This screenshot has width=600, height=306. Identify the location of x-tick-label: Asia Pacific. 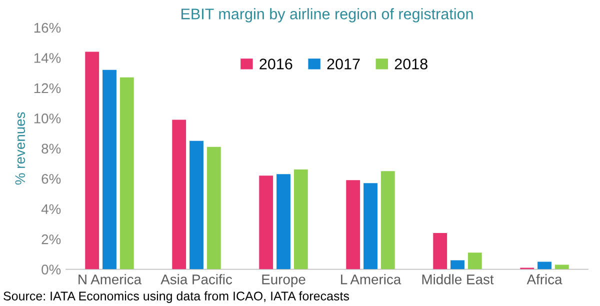
(196, 279).